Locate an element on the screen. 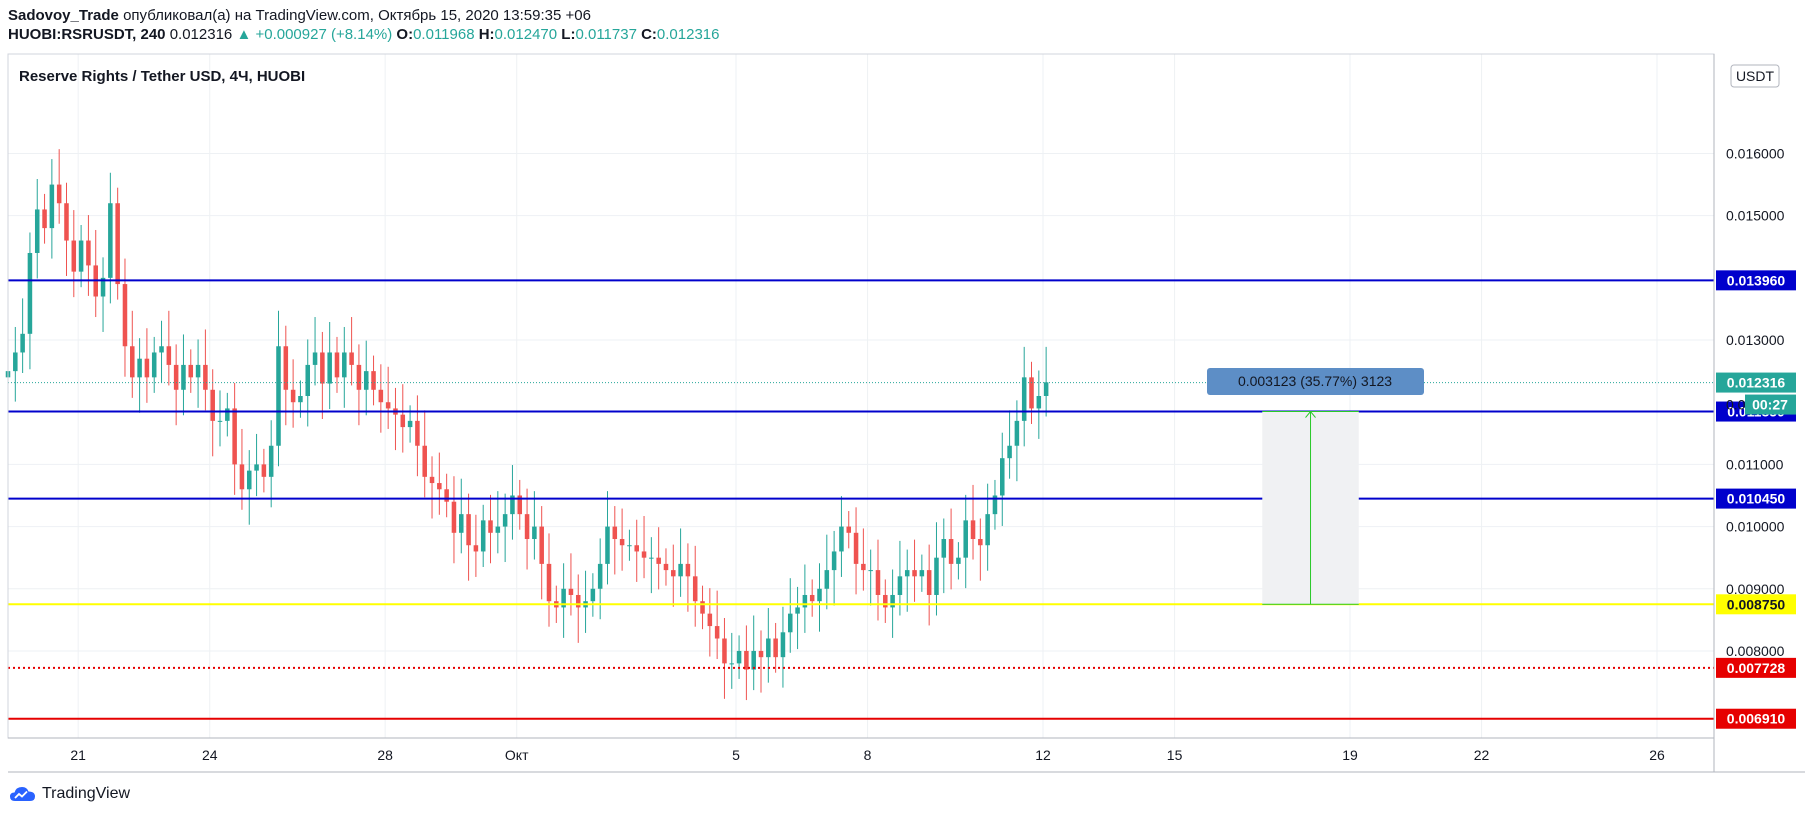 The image size is (1805, 818). branding: TradingView is located at coordinates (69, 794).